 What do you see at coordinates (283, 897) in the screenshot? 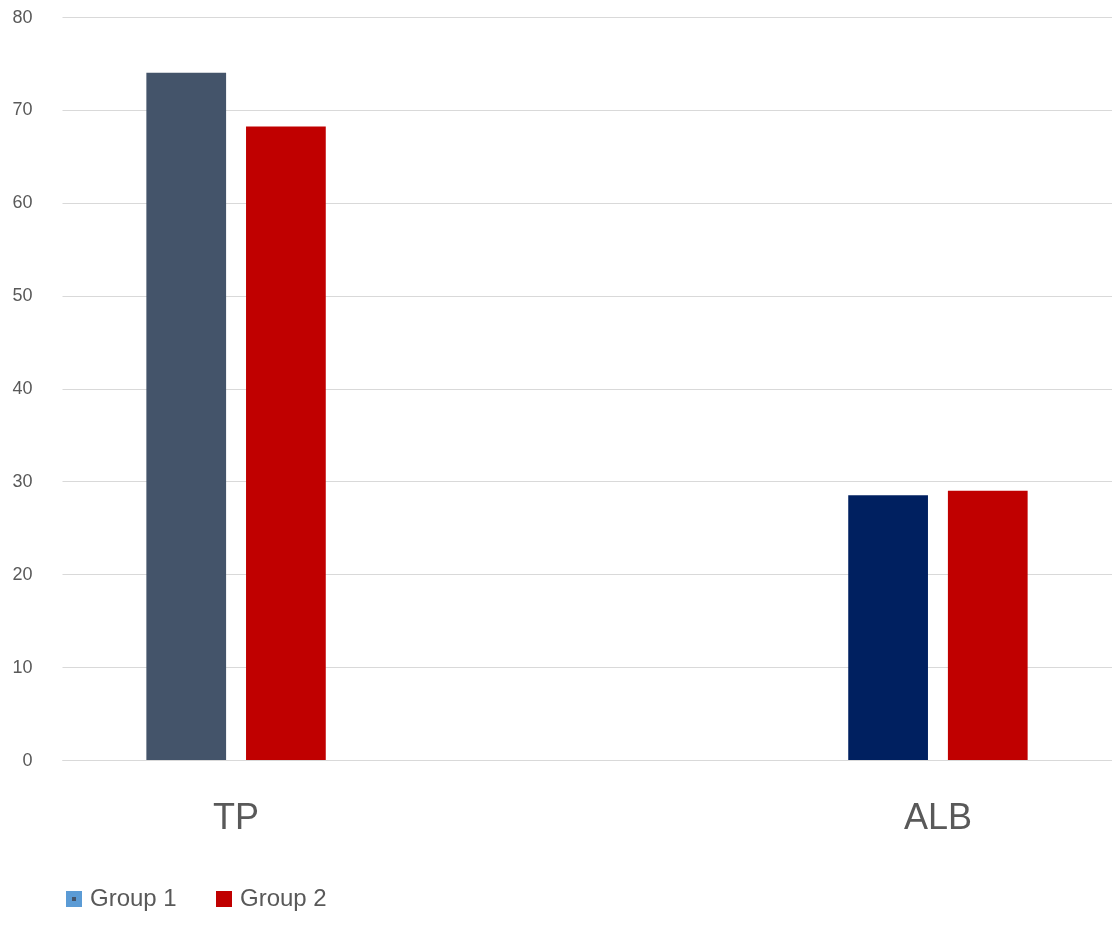
I see `legend-label: Group 2` at bounding box center [283, 897].